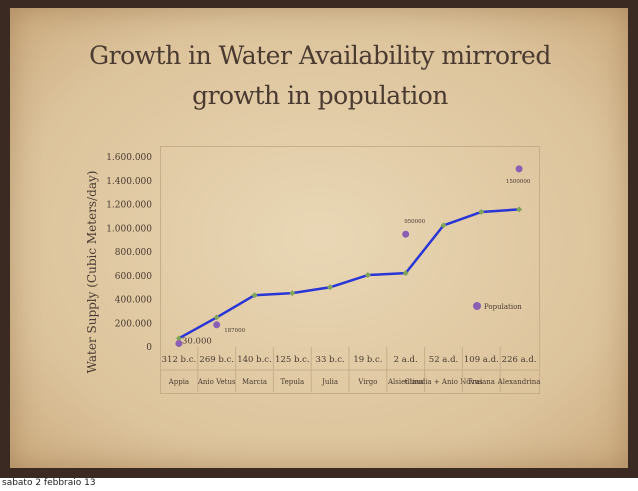 Image resolution: width=638 pixels, height=491 pixels. Describe the element at coordinates (197, 341) in the screenshot. I see `population-data-label: 30.000` at that location.